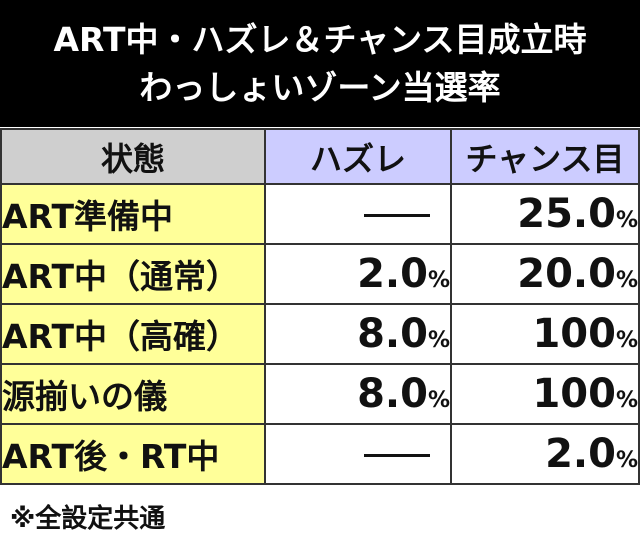 This screenshot has height=540, width=640. I want to click on footnote: ※全設定共通, so click(88, 519).